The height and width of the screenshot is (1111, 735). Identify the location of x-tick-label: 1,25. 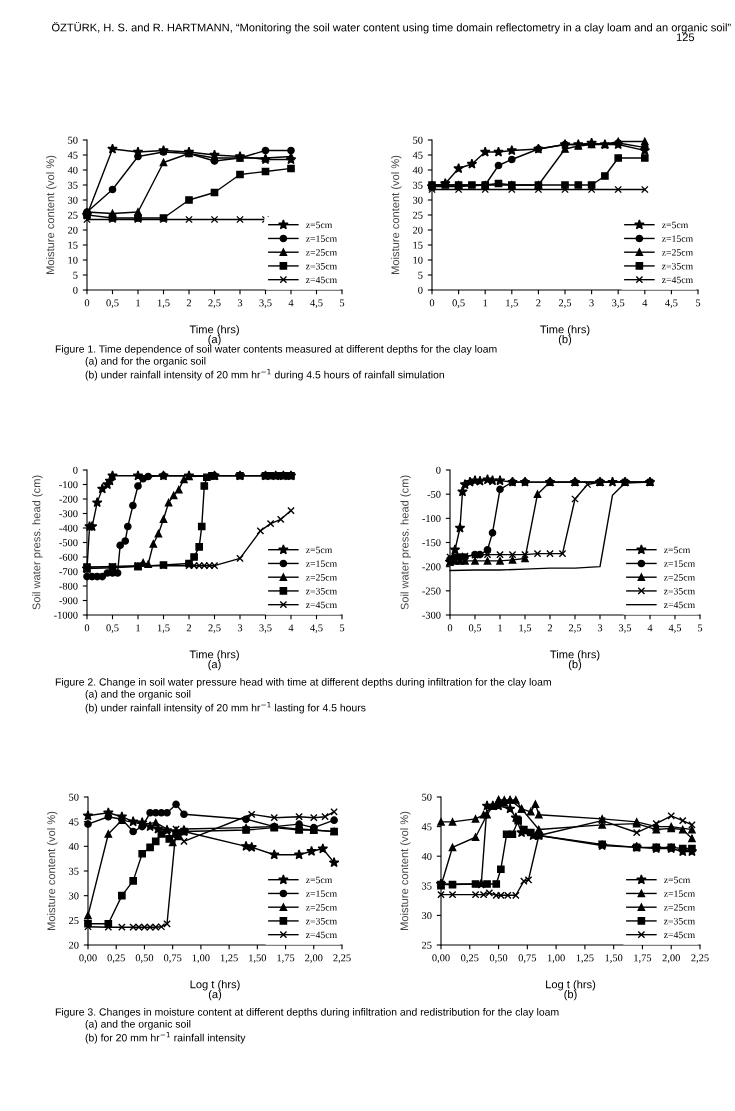
(229, 958).